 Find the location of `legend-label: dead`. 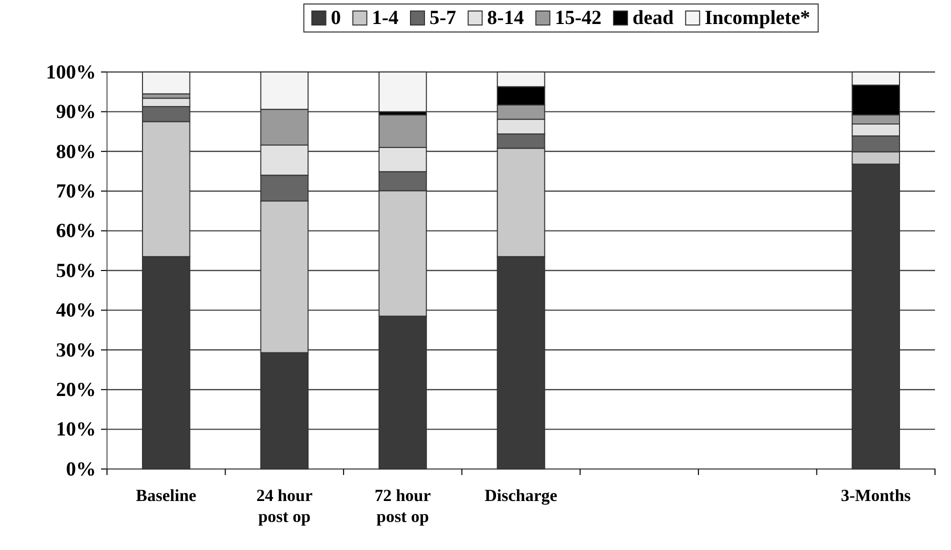

legend-label: dead is located at coordinates (653, 18).